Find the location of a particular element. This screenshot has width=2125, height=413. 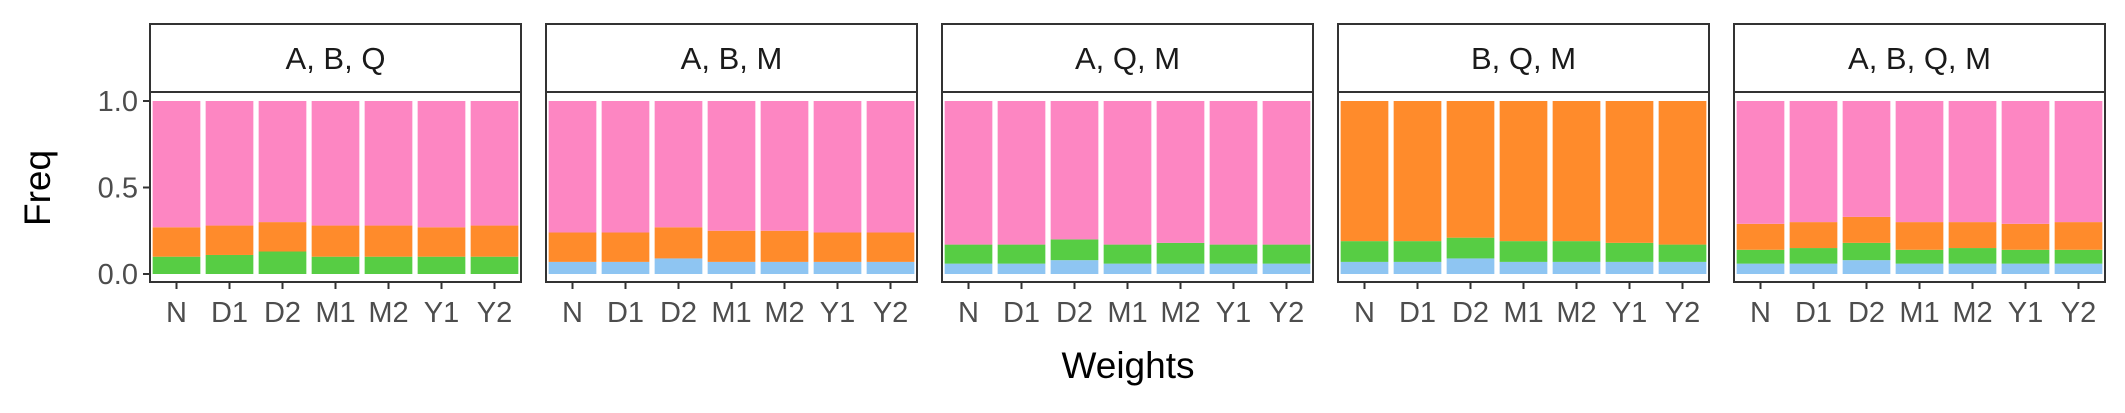

panel-title: B, Q, M is located at coordinates (1523, 58).